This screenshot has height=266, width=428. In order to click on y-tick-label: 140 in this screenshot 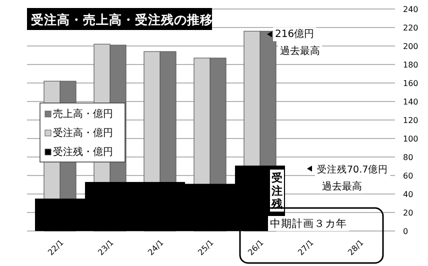, I will do `click(410, 102)`.